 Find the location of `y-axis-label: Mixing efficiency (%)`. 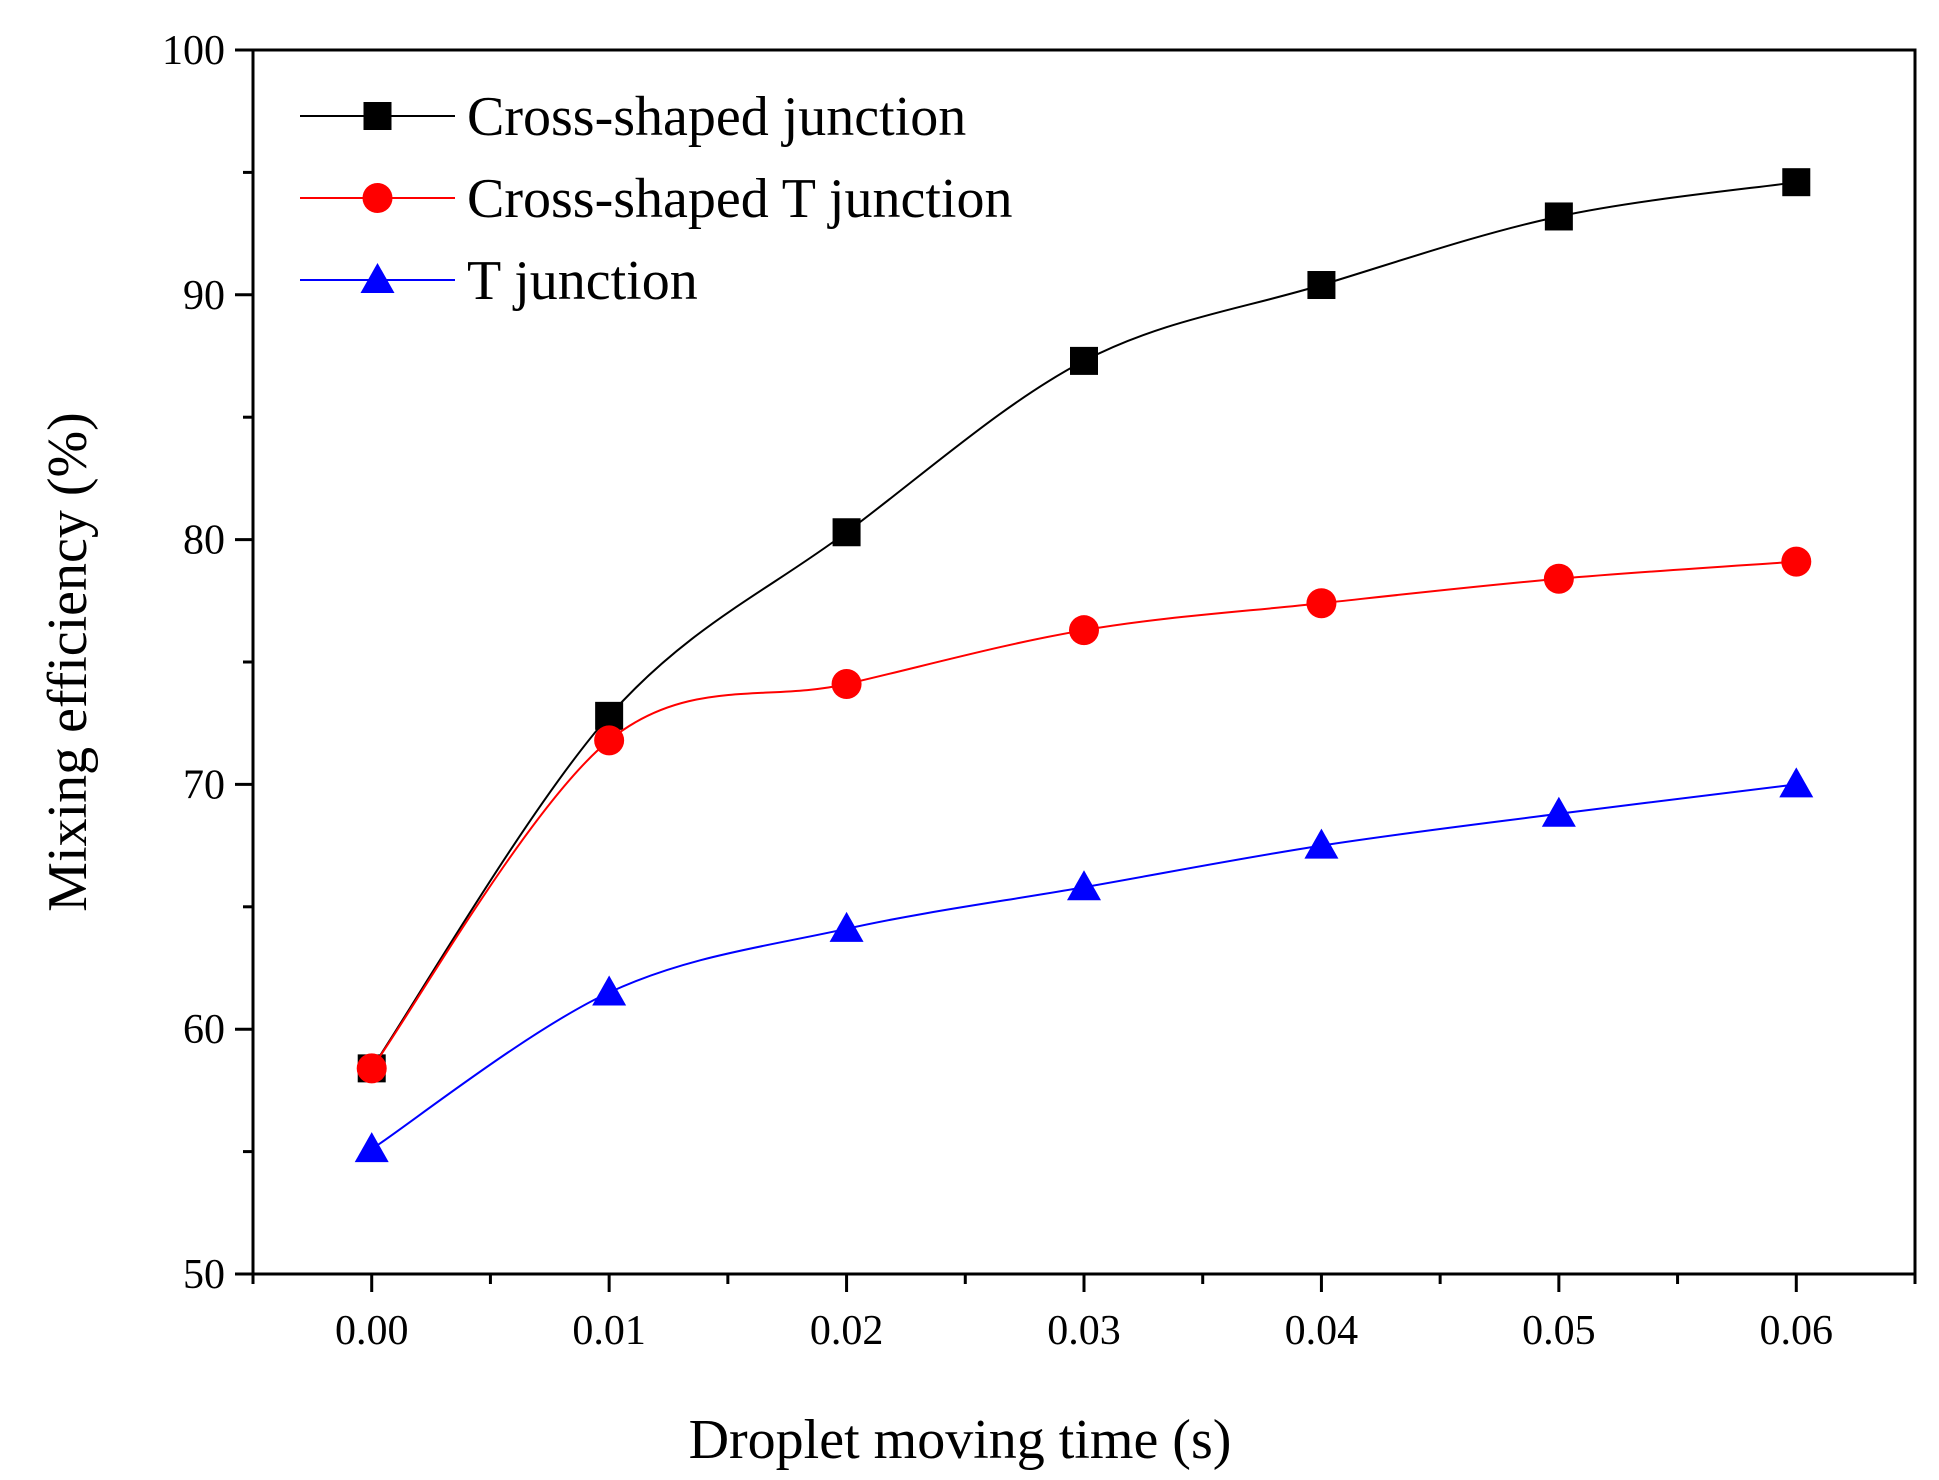

y-axis-label: Mixing efficiency (%) is located at coordinates (68, 662).